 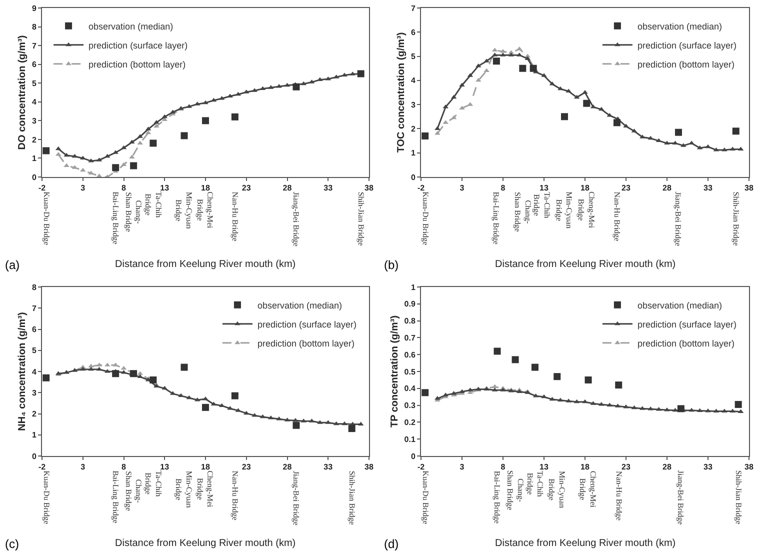 I want to click on y-tick-label: 3, so click(x=34, y=393).